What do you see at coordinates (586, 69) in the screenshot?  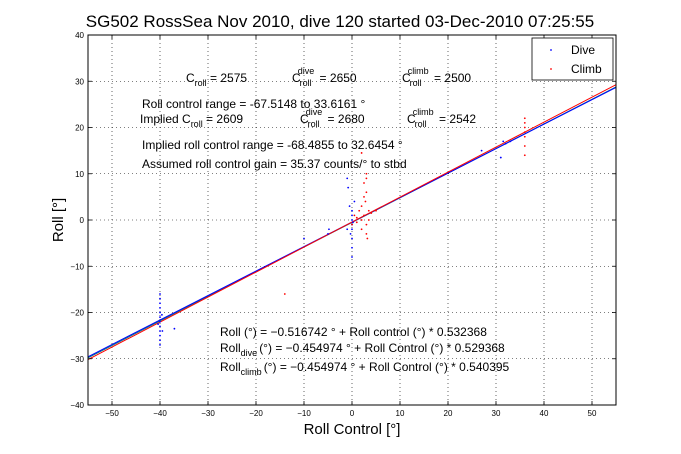 I see `legend-label-climb: Climb` at bounding box center [586, 69].